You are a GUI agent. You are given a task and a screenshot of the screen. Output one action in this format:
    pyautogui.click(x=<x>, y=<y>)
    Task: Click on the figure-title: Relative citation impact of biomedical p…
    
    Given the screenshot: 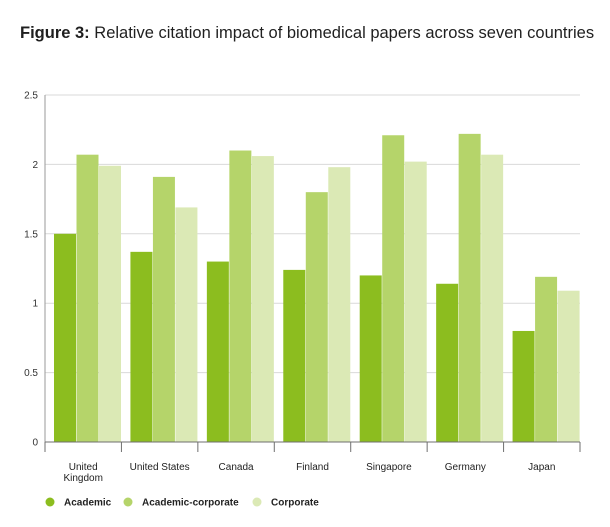 What is the action you would take?
    pyautogui.click(x=344, y=33)
    